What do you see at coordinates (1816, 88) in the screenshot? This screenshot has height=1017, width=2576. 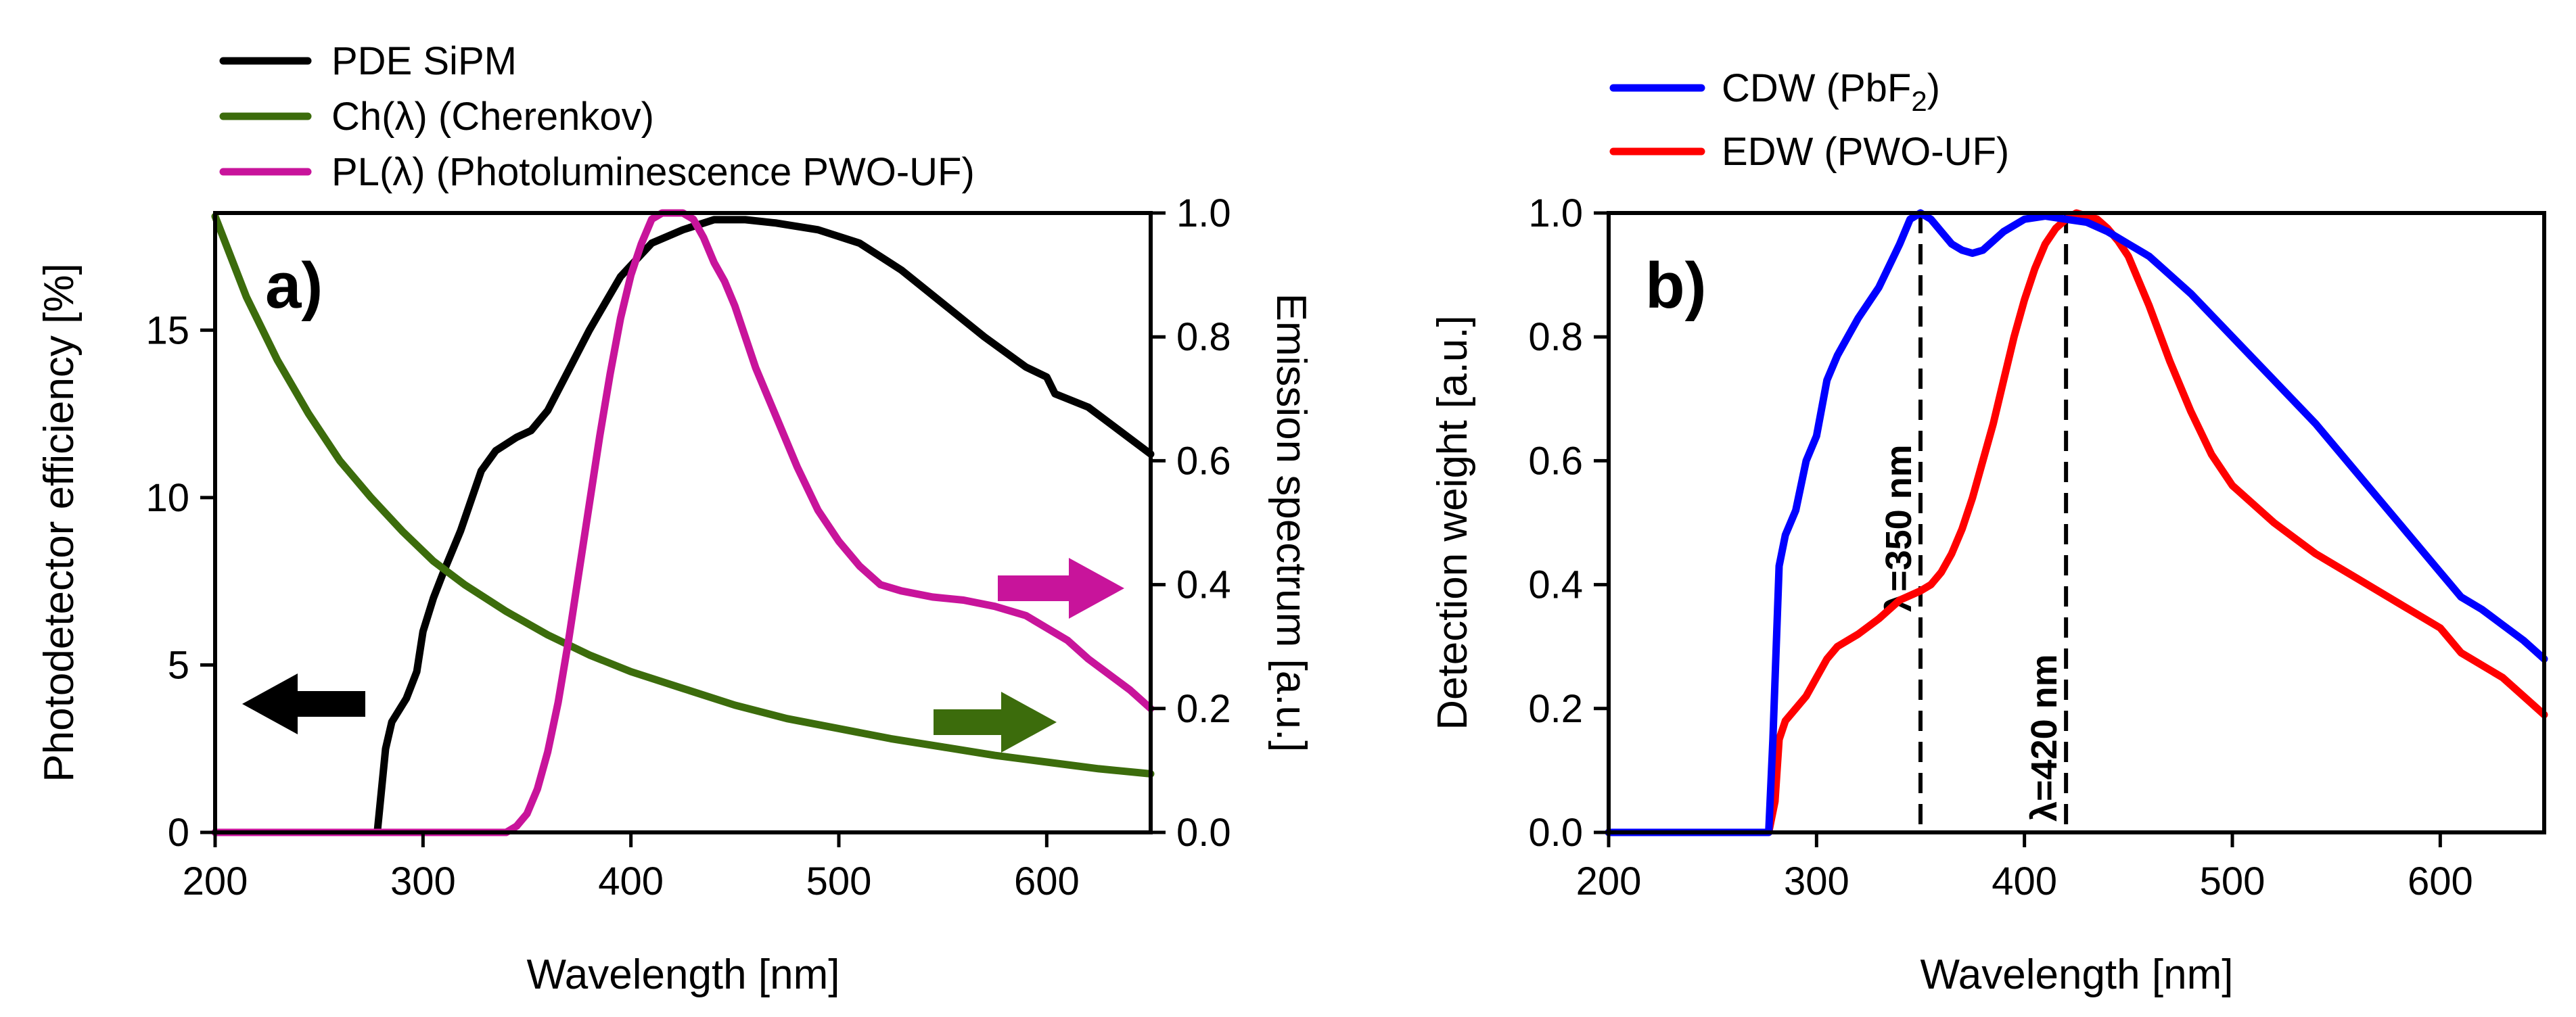 I see `legend-label-cdw-main: CDW (PbF` at bounding box center [1816, 88].